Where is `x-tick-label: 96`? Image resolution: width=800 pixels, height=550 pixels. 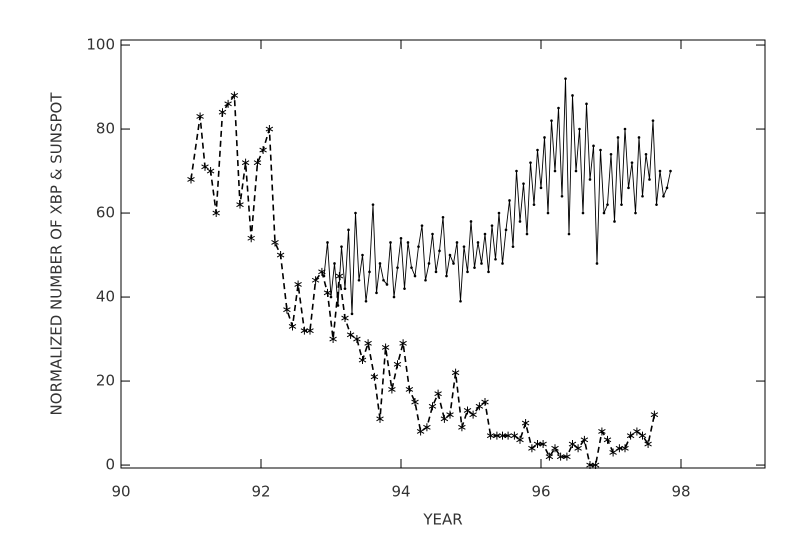 x-tick-label: 96 is located at coordinates (540, 492).